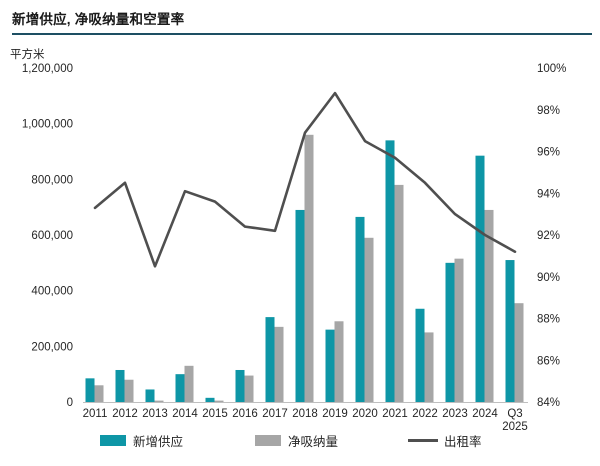 The image size is (600, 466). I want to click on x-axis-tick-label: 2024, so click(485, 414).